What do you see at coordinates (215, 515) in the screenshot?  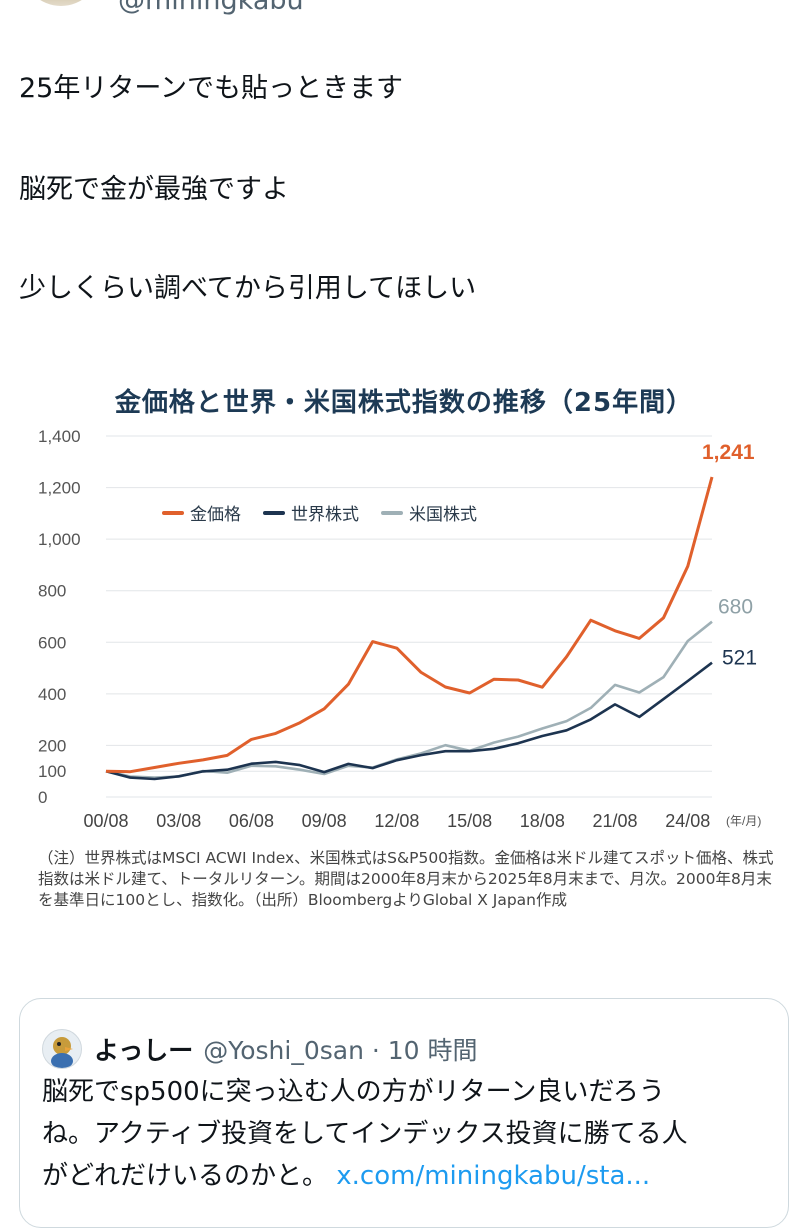 I see `legend-label-gold: 金価格` at bounding box center [215, 515].